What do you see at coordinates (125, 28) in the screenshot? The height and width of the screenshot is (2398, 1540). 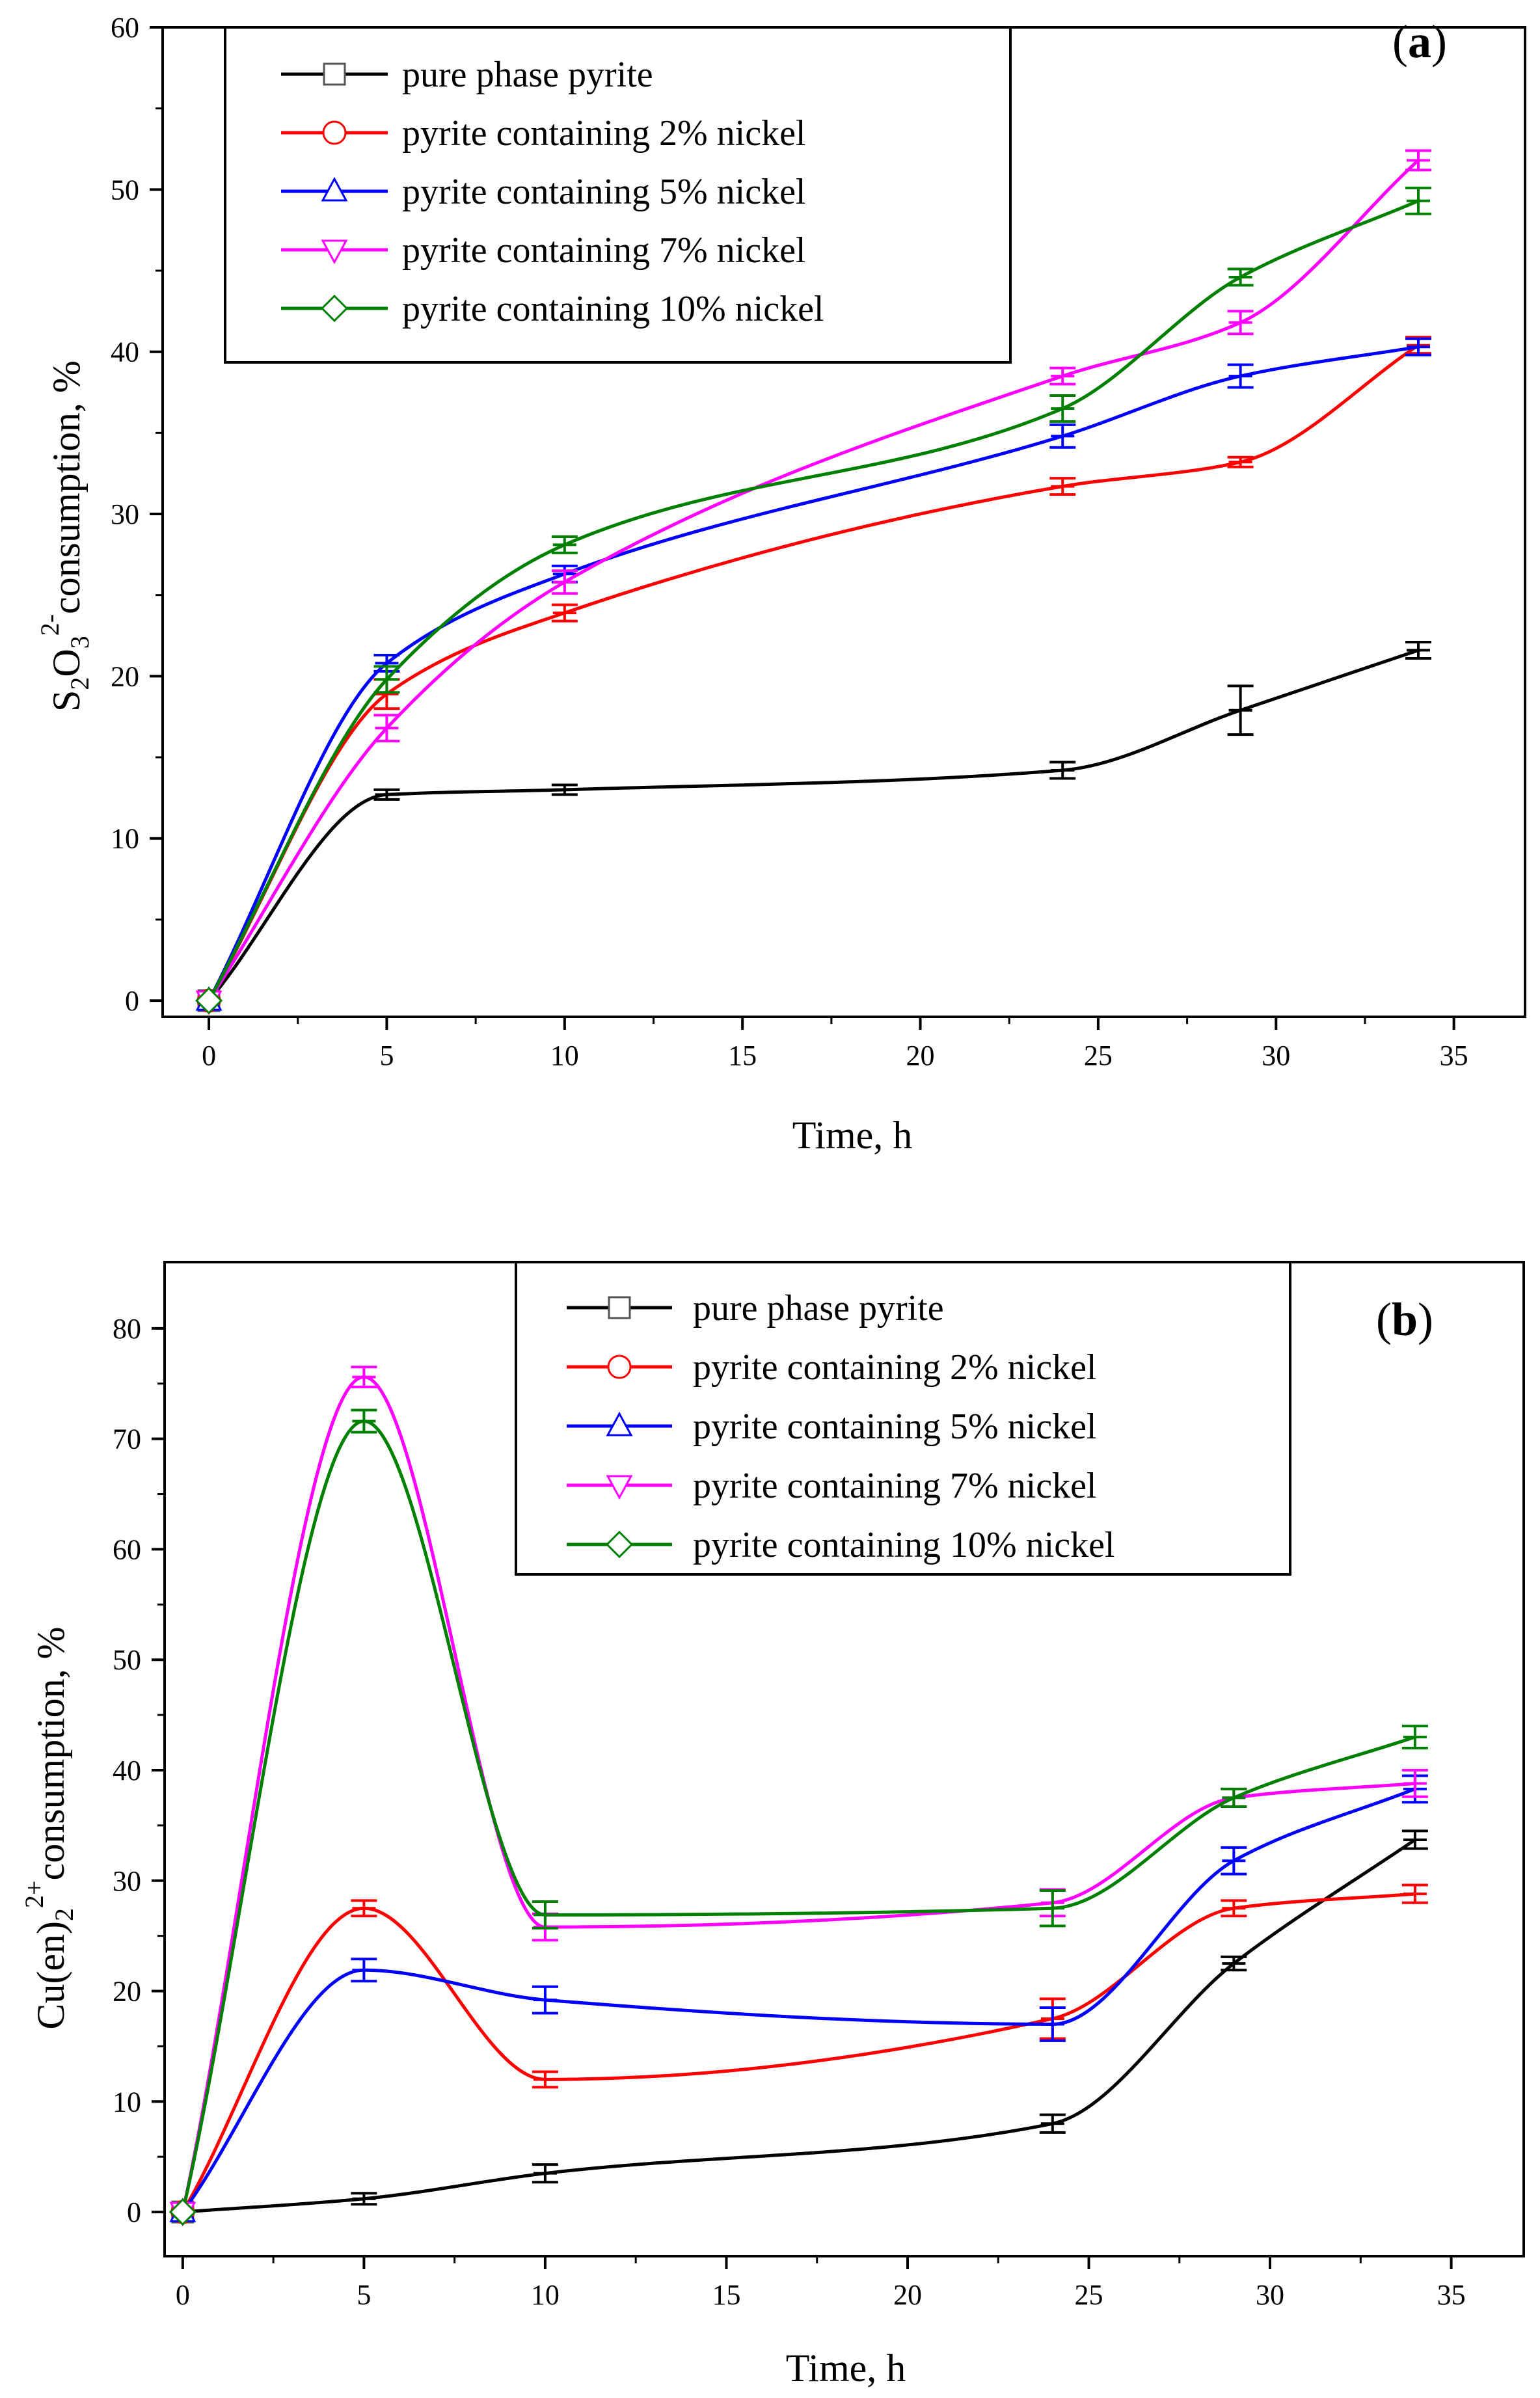 I see `chart-a-ytick-label: 60` at bounding box center [125, 28].